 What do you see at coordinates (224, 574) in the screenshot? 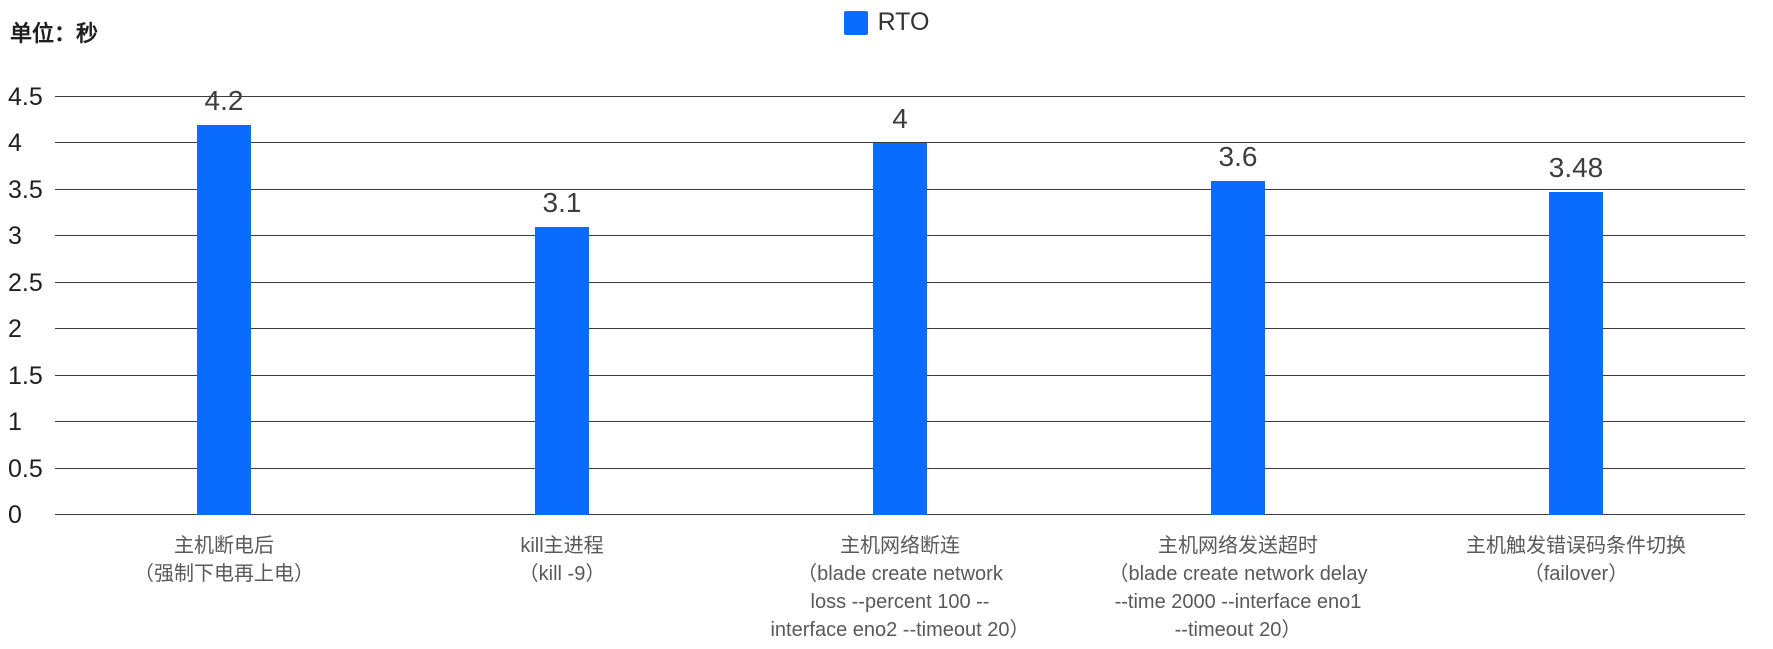
I see `category-label-line: （强制下电再上电）` at bounding box center [224, 574].